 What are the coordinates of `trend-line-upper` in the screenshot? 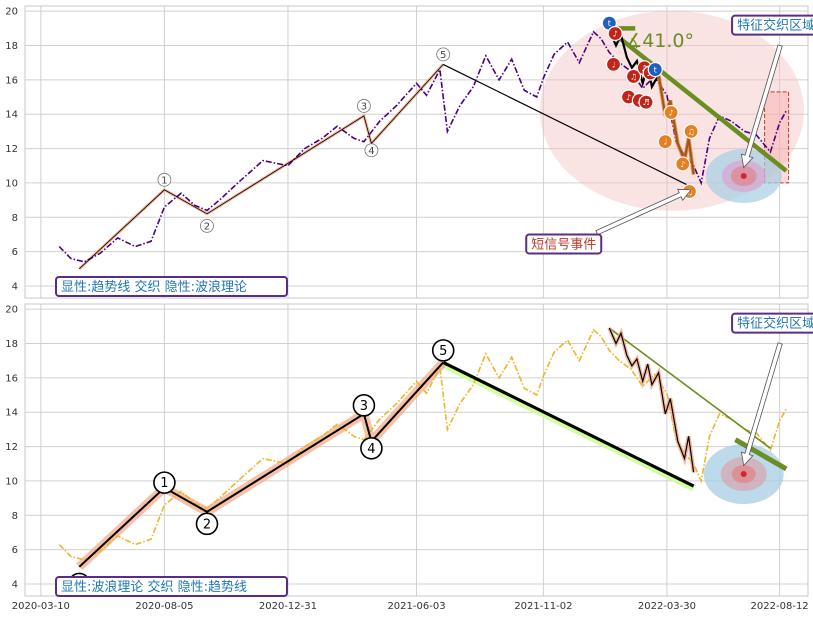 It's located at (697, 100).